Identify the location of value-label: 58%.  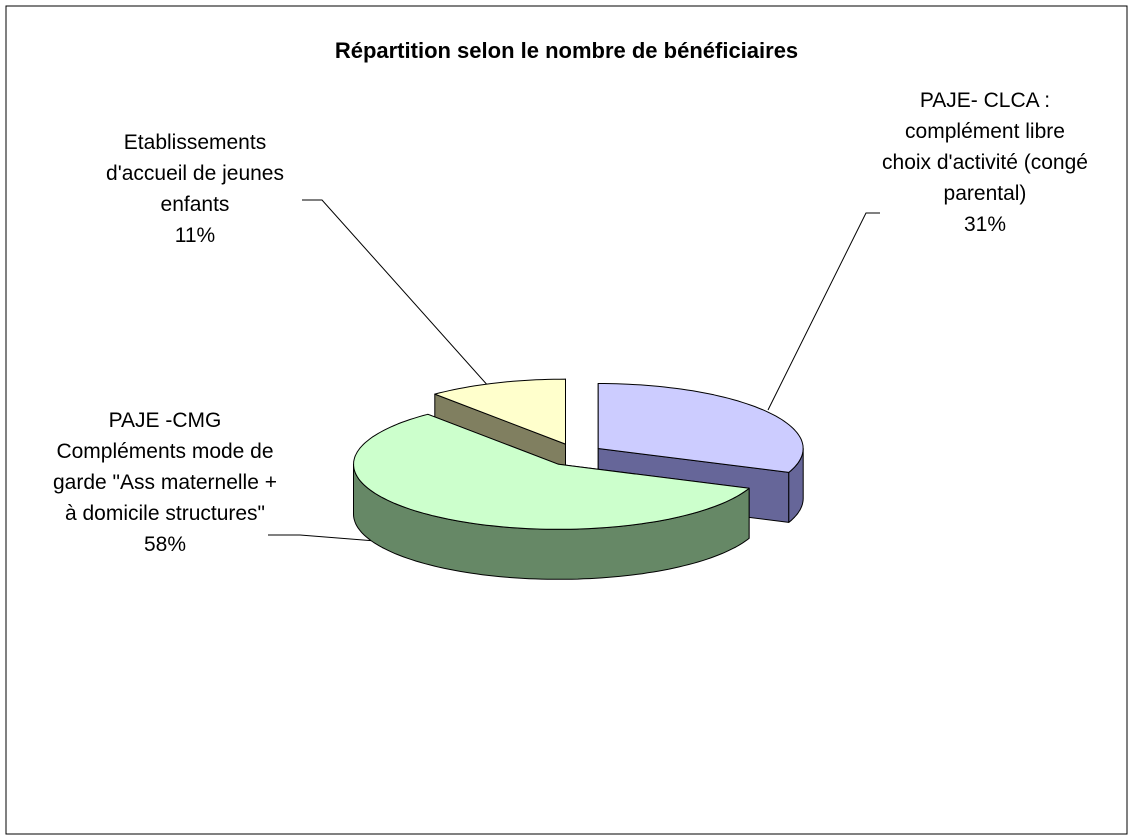
(165, 544).